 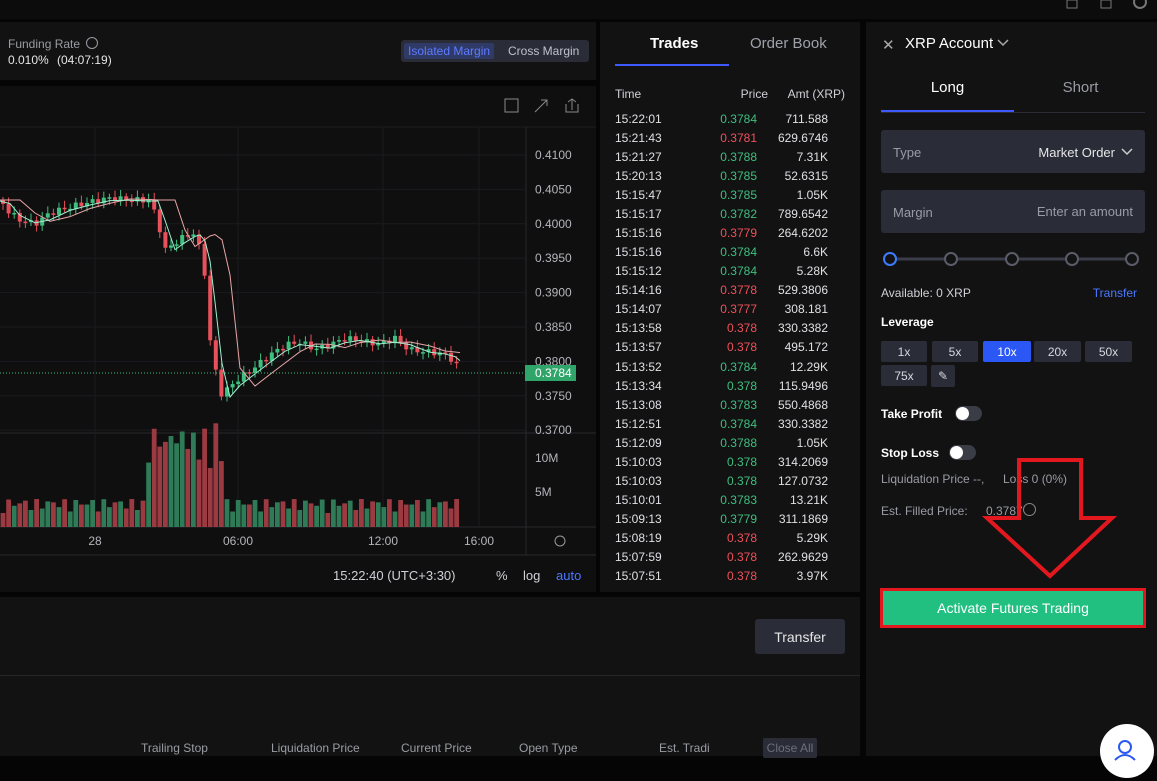 I want to click on trade-price: 0.3779, so click(x=738, y=518).